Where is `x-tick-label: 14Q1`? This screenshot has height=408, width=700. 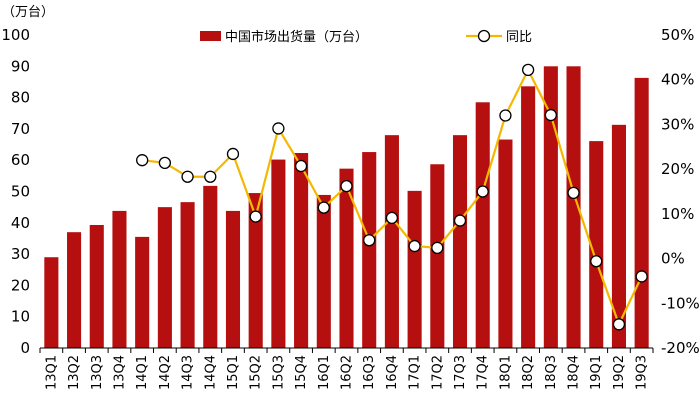
x-tick-label: 14Q1 is located at coordinates (142, 372).